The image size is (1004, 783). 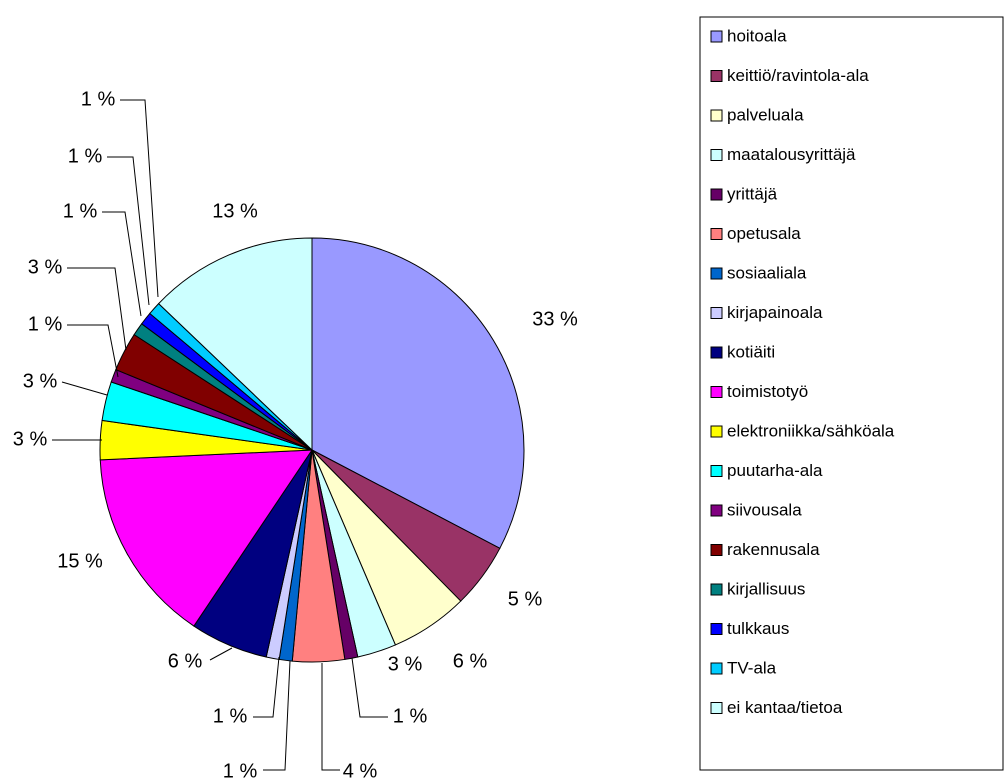 What do you see at coordinates (811, 430) in the screenshot?
I see `legend-label: elektroniikka/sähköala` at bounding box center [811, 430].